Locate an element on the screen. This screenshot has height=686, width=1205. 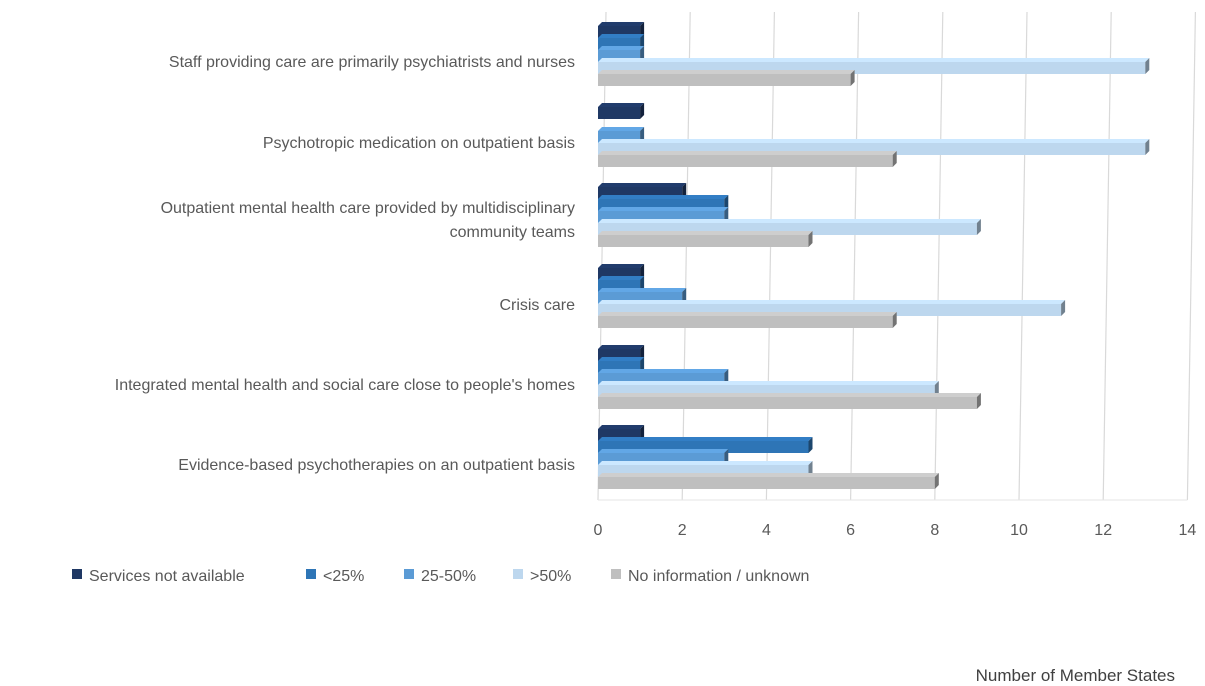
legend-entry: 25-50% is located at coordinates (440, 576).